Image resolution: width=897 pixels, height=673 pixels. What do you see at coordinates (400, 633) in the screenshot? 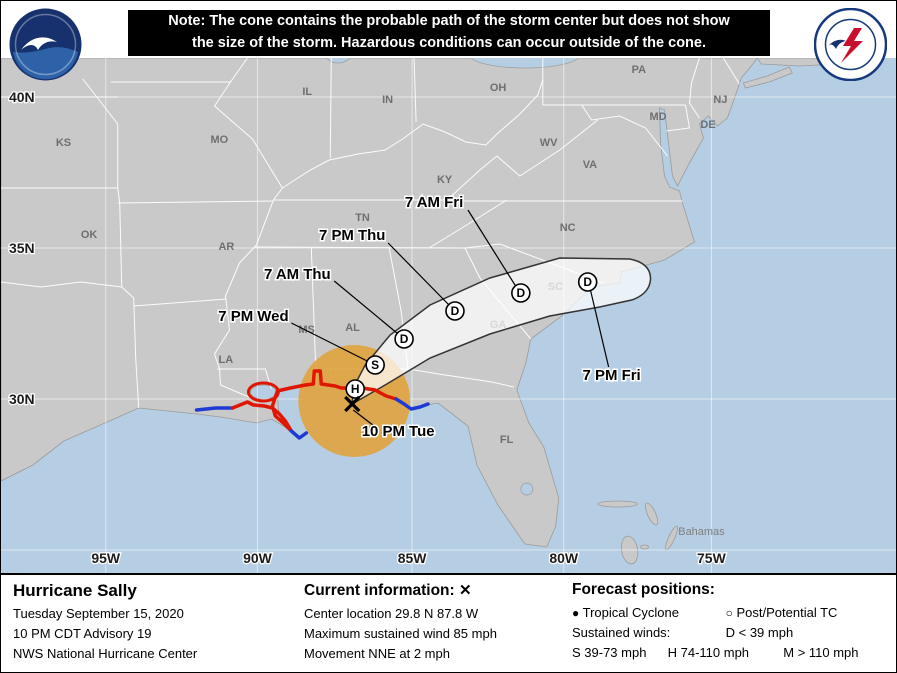
I see `max-sustained-wind: Maximum sustained wind 85 mph` at bounding box center [400, 633].